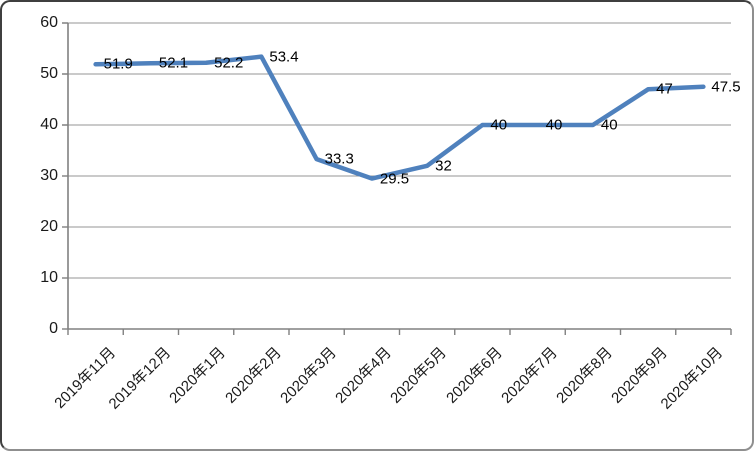 This screenshot has width=754, height=451. What do you see at coordinates (726, 87) in the screenshot?
I see `data-label: 47.5` at bounding box center [726, 87].